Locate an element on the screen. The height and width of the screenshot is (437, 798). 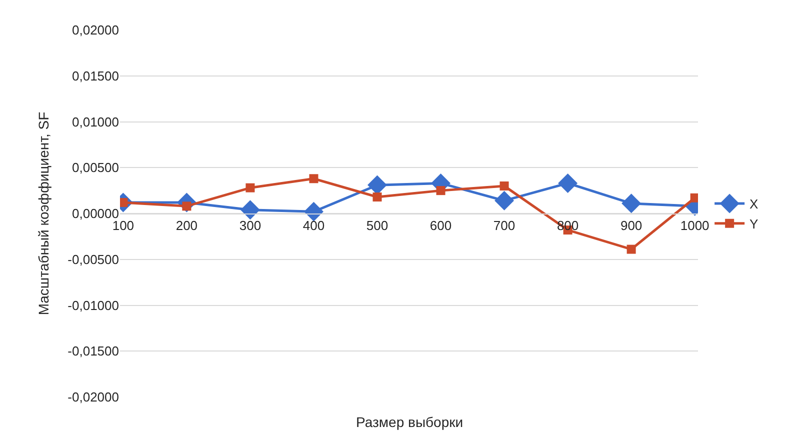
x-tick-label: 400 is located at coordinates (313, 226).